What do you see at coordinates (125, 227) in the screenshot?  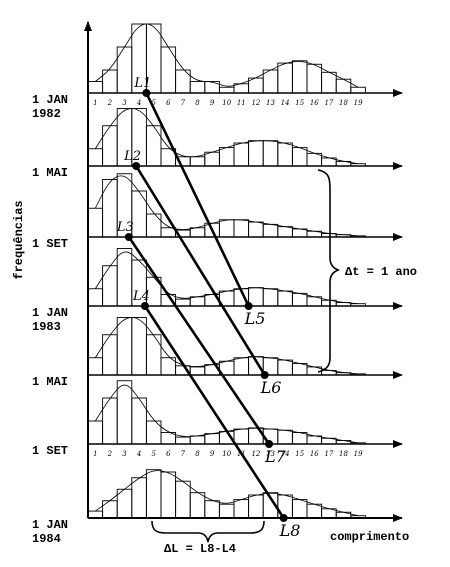 I see `label-l3: L3` at bounding box center [125, 227].